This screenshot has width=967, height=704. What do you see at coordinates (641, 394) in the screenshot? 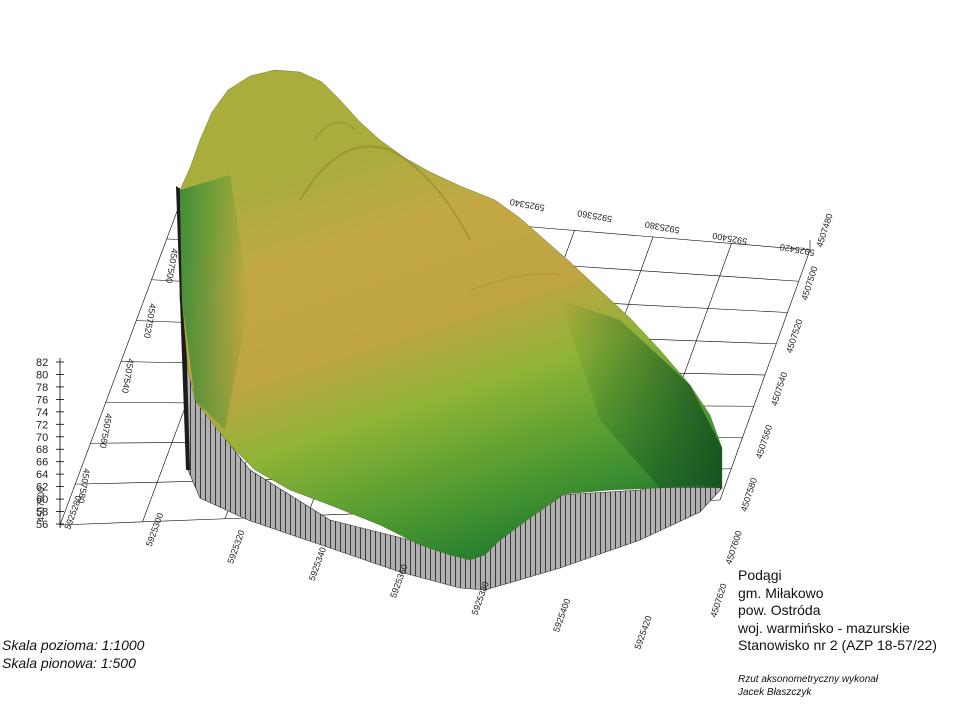
I see `terrain-right-shading` at bounding box center [641, 394].